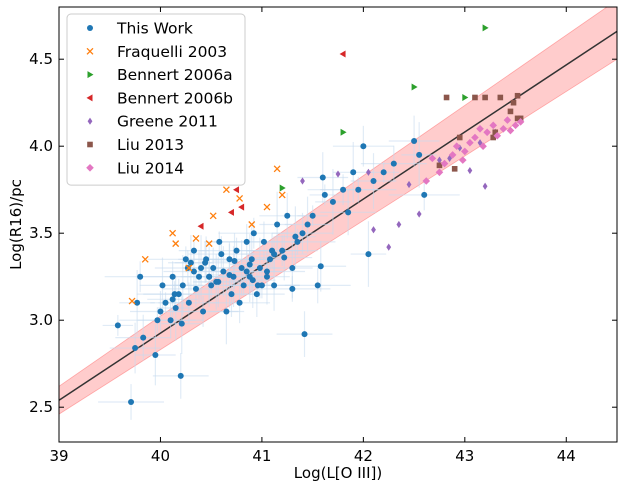 Image resolution: width=624 pixels, height=490 pixels. What do you see at coordinates (363, 456) in the screenshot?
I see `x-tick-label: 42` at bounding box center [363, 456].